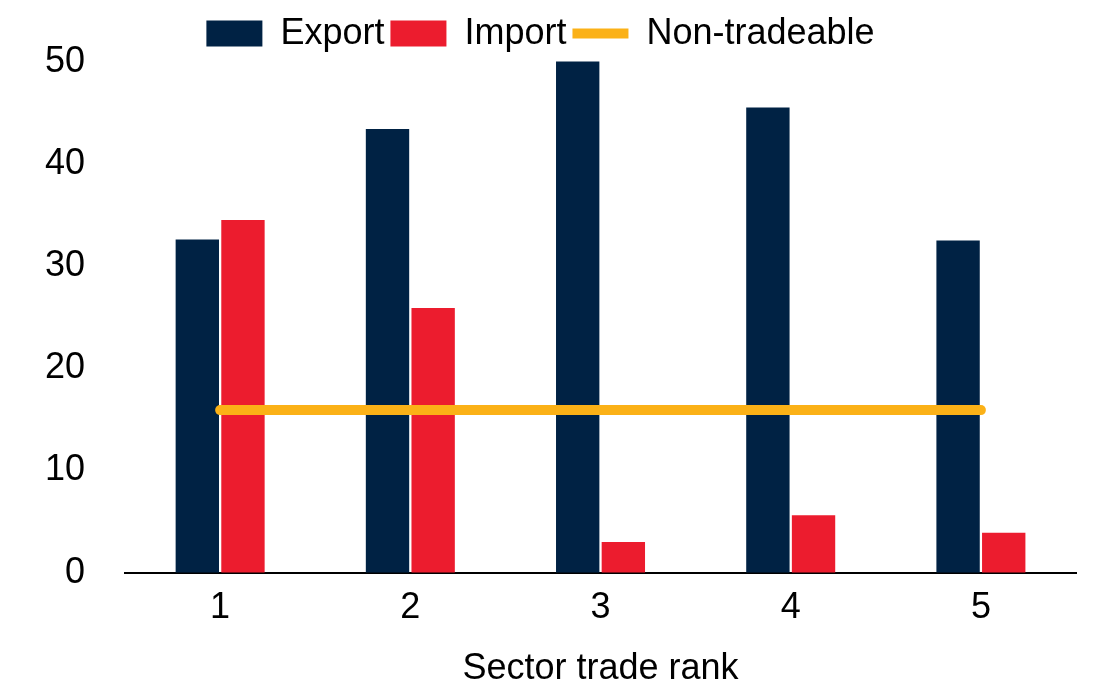 Image resolution: width=1106 pixels, height=695 pixels. Describe the element at coordinates (75, 570) in the screenshot. I see `y-tick-label: 0` at that location.